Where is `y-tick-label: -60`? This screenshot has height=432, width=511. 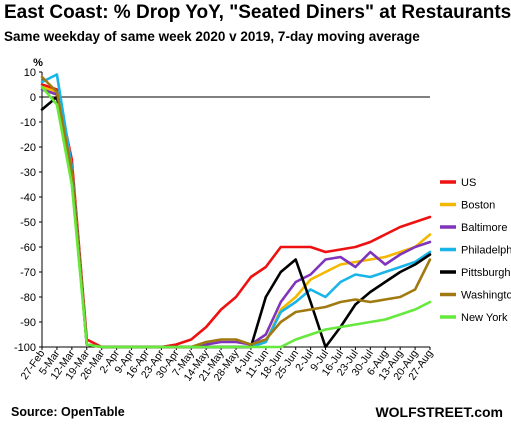
y-tick-label: -60 is located at coordinates (28, 248).